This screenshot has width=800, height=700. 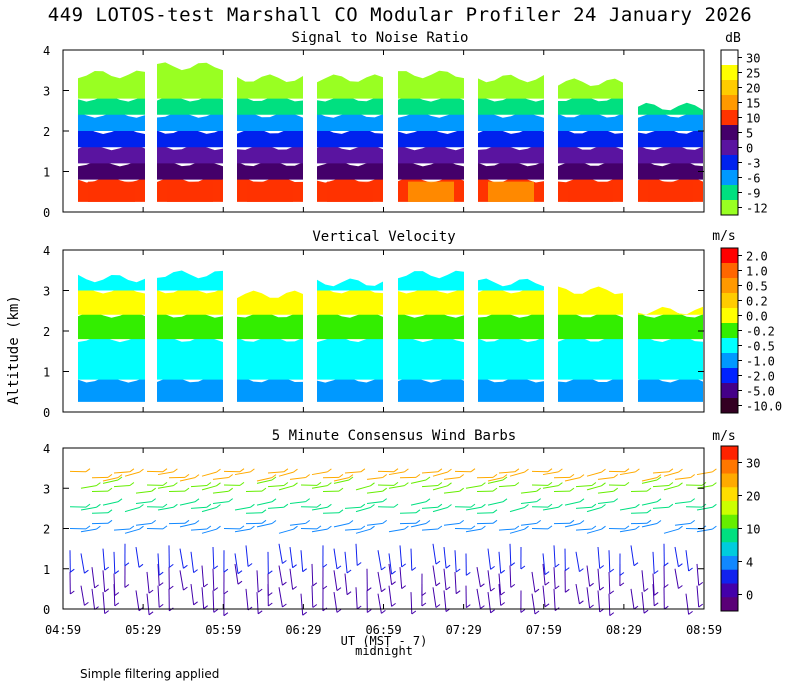 I want to click on x-tick-label: 06:59, so click(x=383, y=630).